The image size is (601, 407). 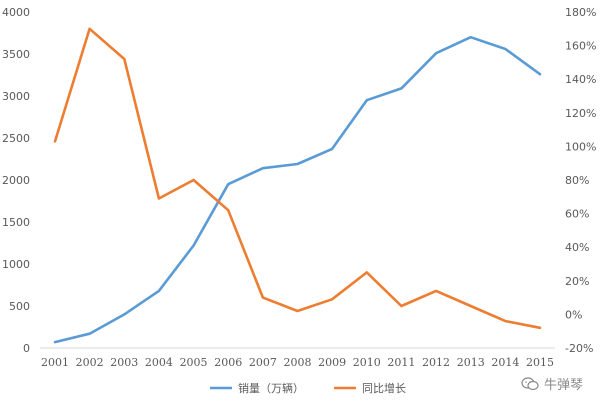 What do you see at coordinates (16, 222) in the screenshot?
I see `left-axis-tick-label: 1500` at bounding box center [16, 222].